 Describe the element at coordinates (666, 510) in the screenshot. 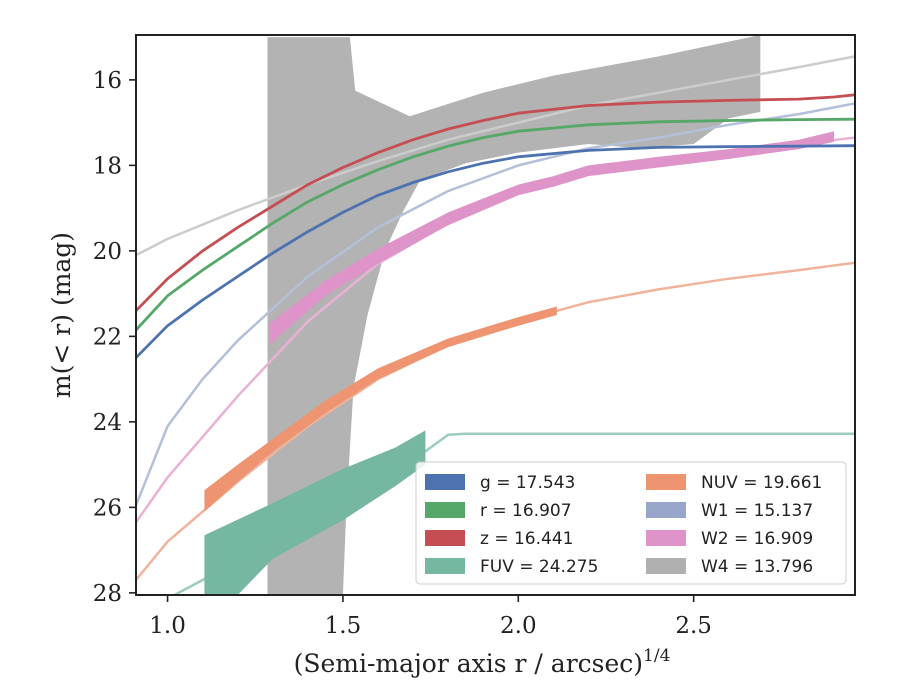

I see `legend-swatch-w1` at that location.